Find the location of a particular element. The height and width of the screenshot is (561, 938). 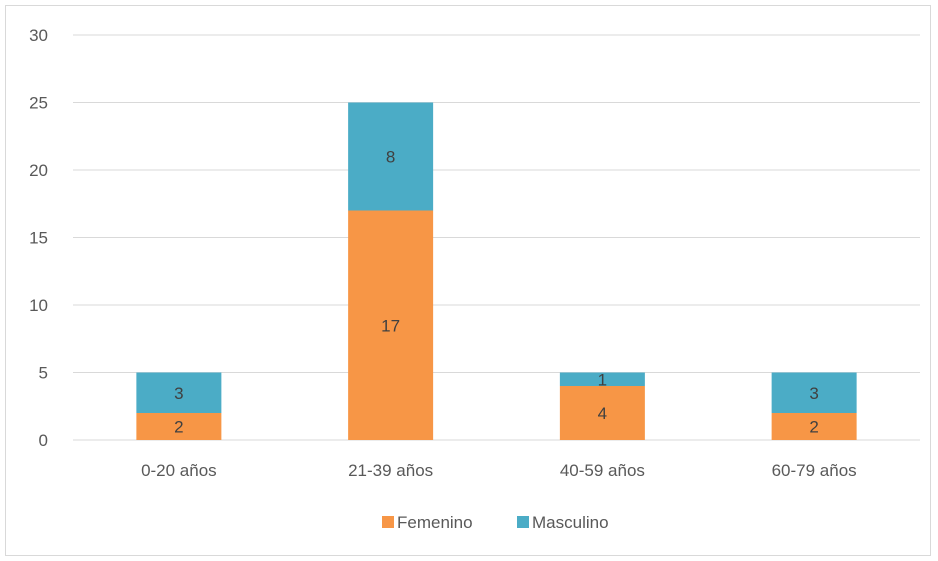

data-label-femenino-2: 4 is located at coordinates (602, 413).